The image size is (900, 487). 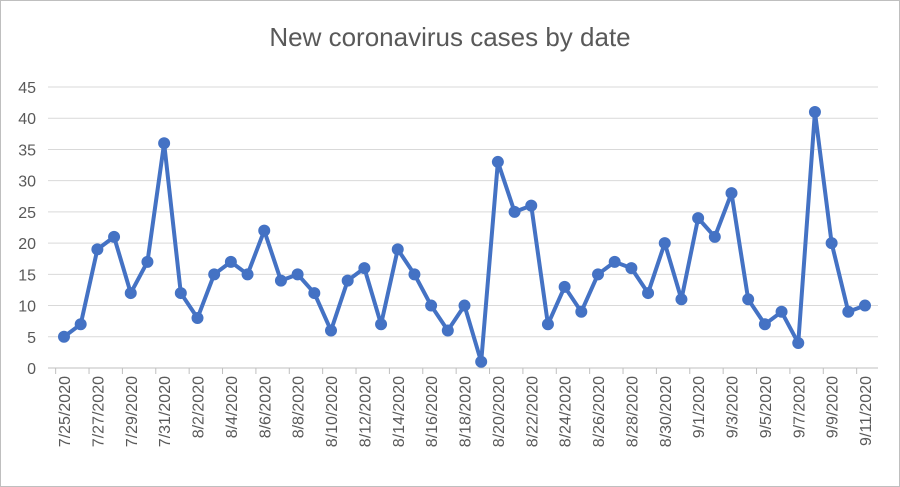 What do you see at coordinates (27, 213) in the screenshot?
I see `y-tick-label: 25` at bounding box center [27, 213].